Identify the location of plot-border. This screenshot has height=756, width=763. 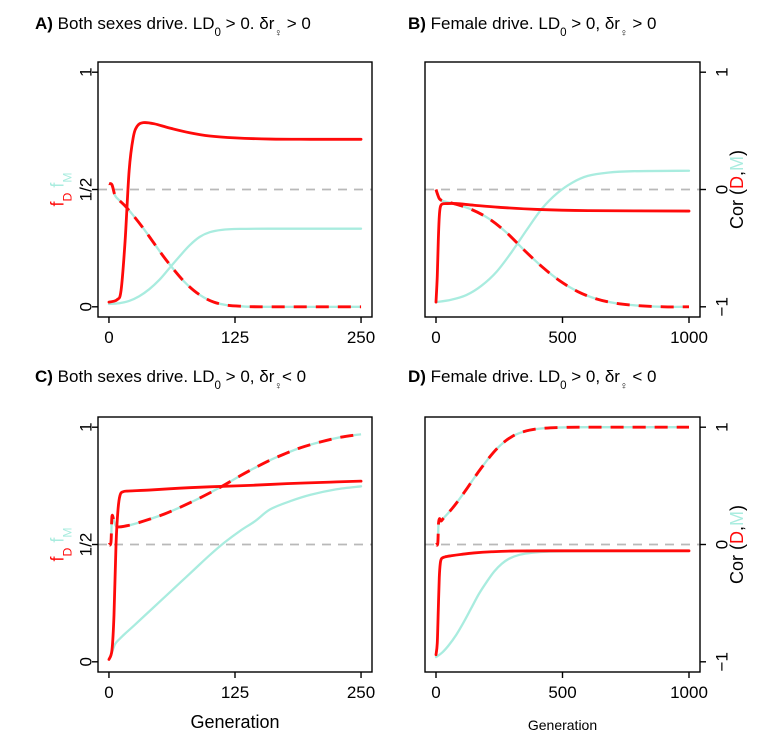
(562, 544).